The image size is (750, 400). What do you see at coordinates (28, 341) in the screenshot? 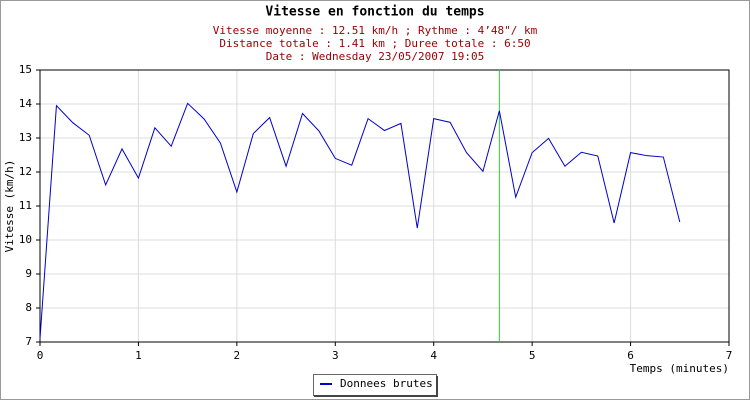
I see `y-tick-label: 7` at bounding box center [28, 341].